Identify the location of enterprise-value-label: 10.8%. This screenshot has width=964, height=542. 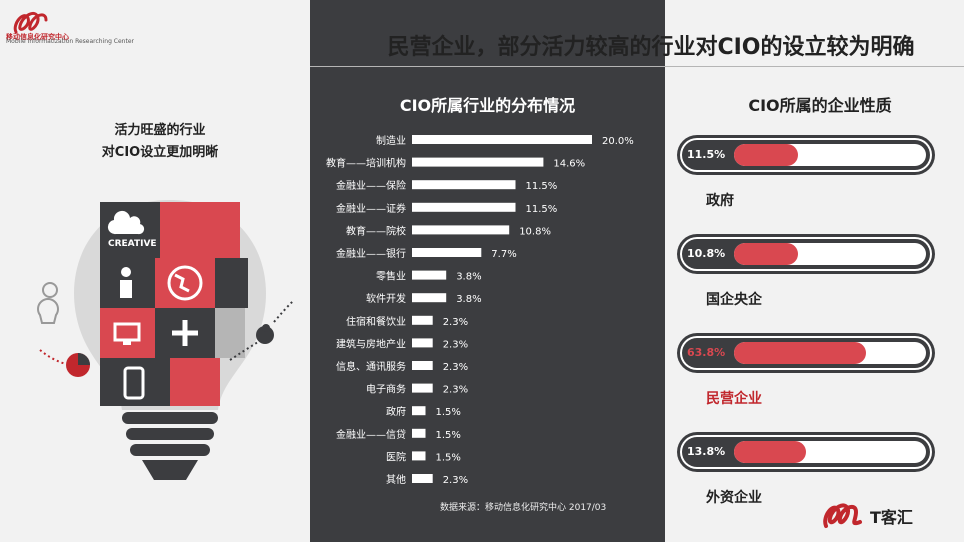
(706, 253).